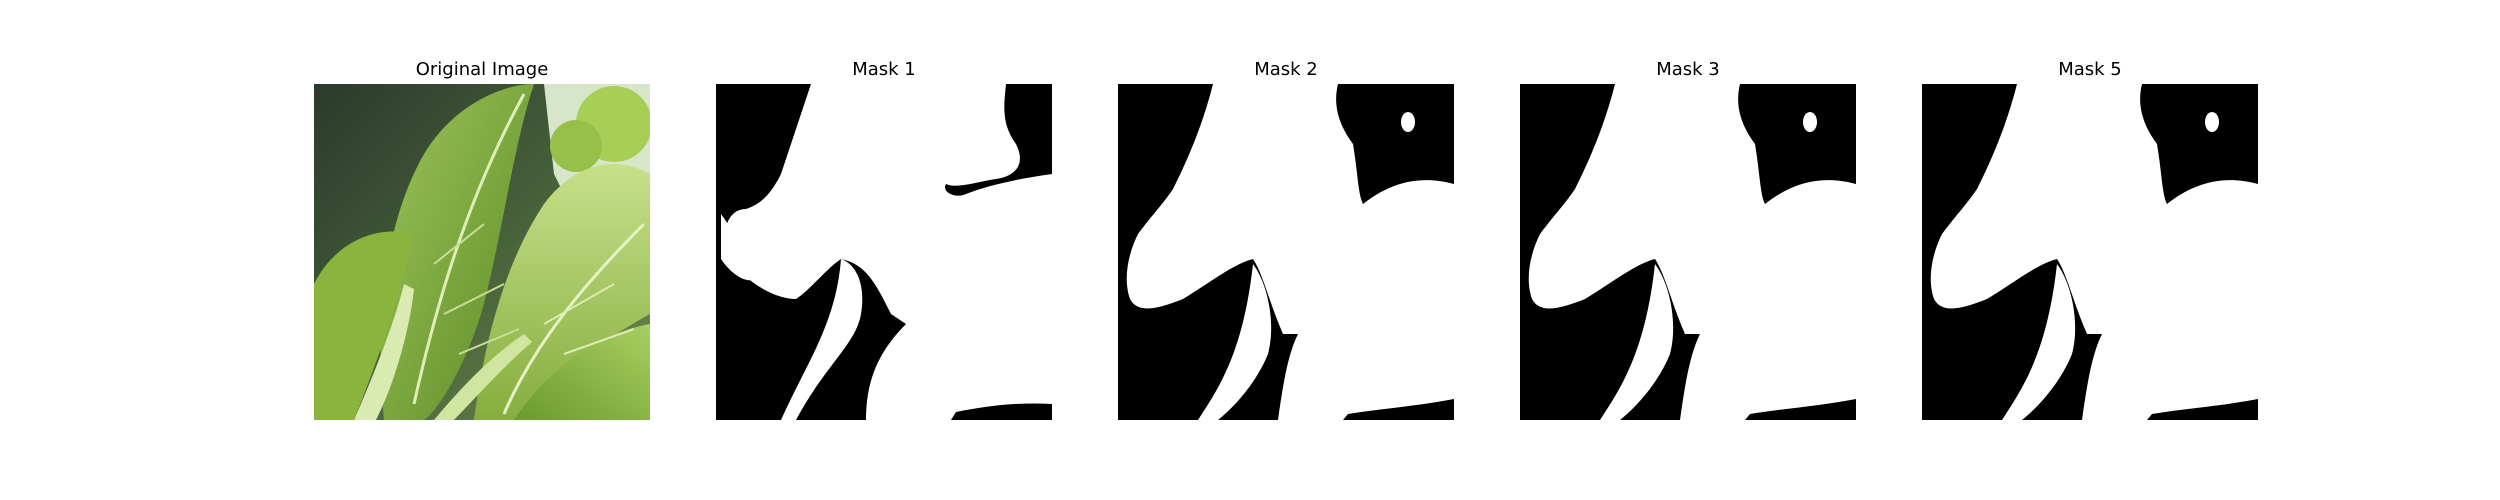  What do you see at coordinates (1286, 69) in the screenshot?
I see `panel-title: Mask 2` at bounding box center [1286, 69].